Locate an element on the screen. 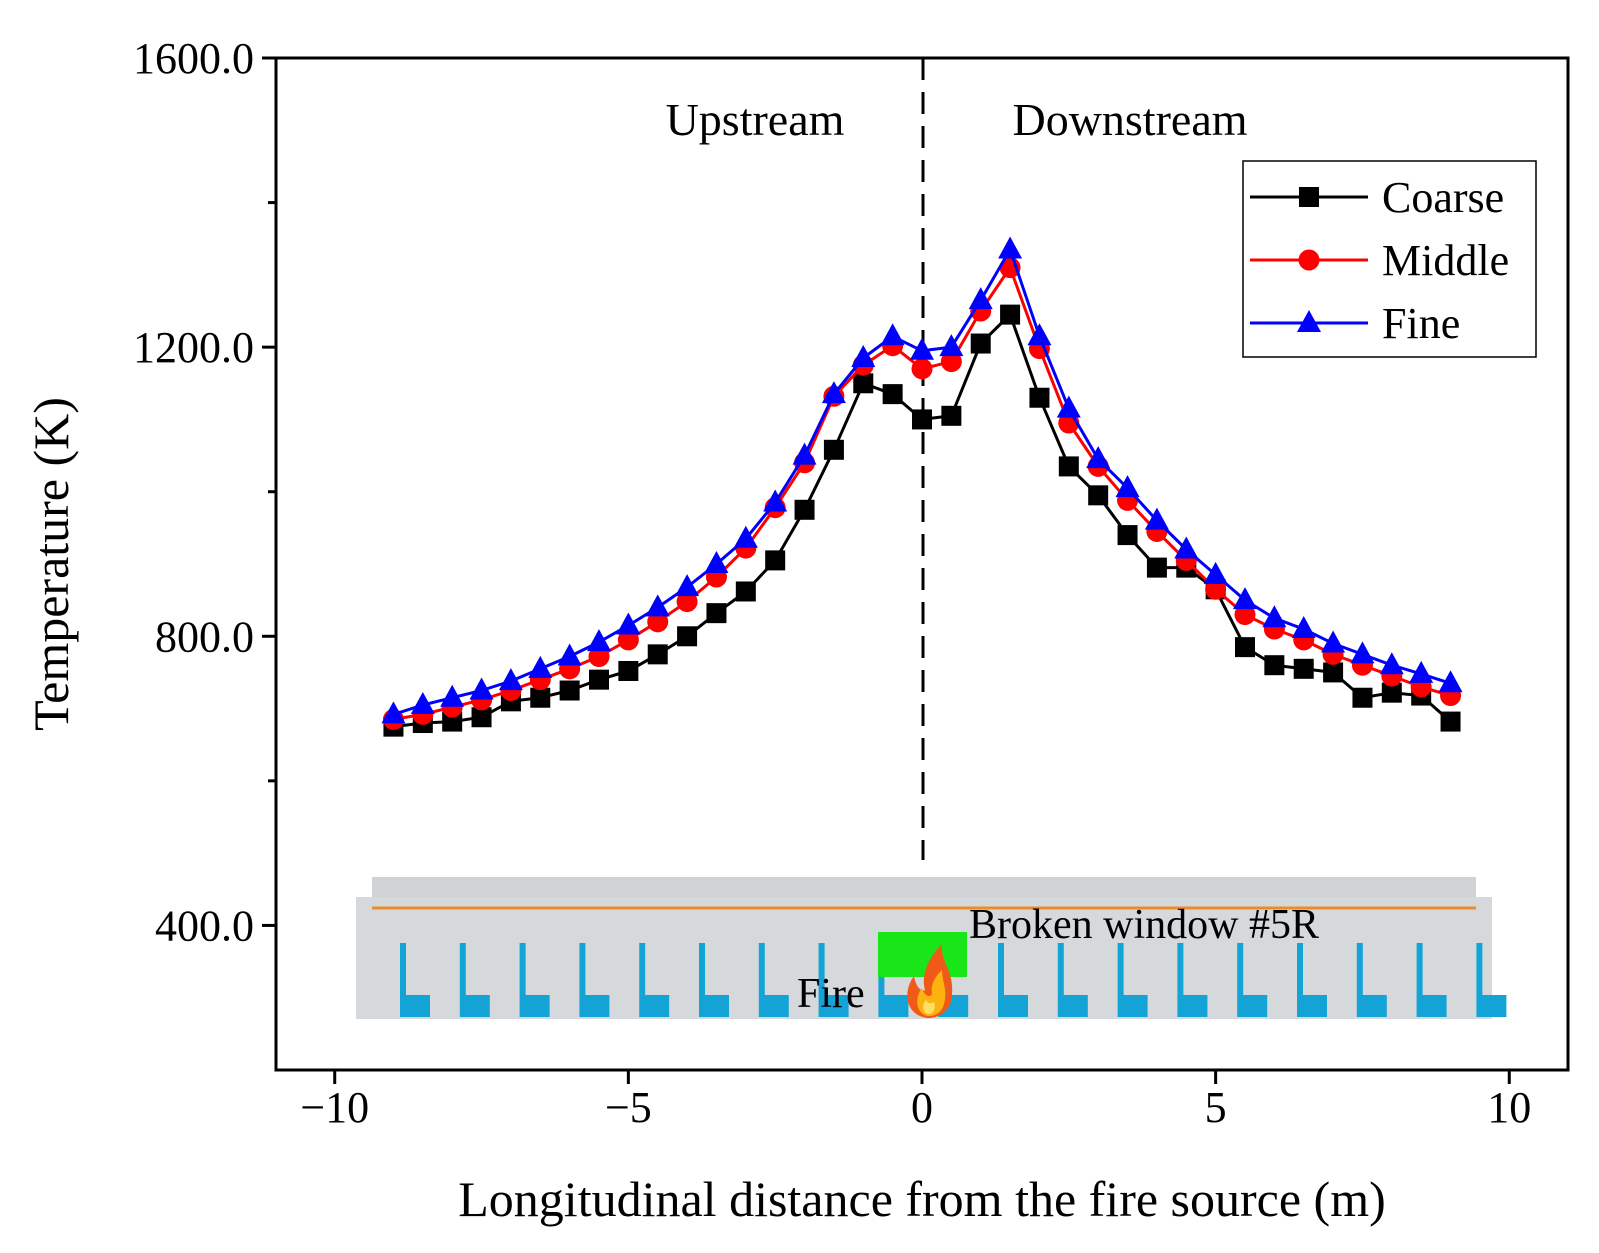  broken-window-label: Broken window #5R is located at coordinates (1144, 925).